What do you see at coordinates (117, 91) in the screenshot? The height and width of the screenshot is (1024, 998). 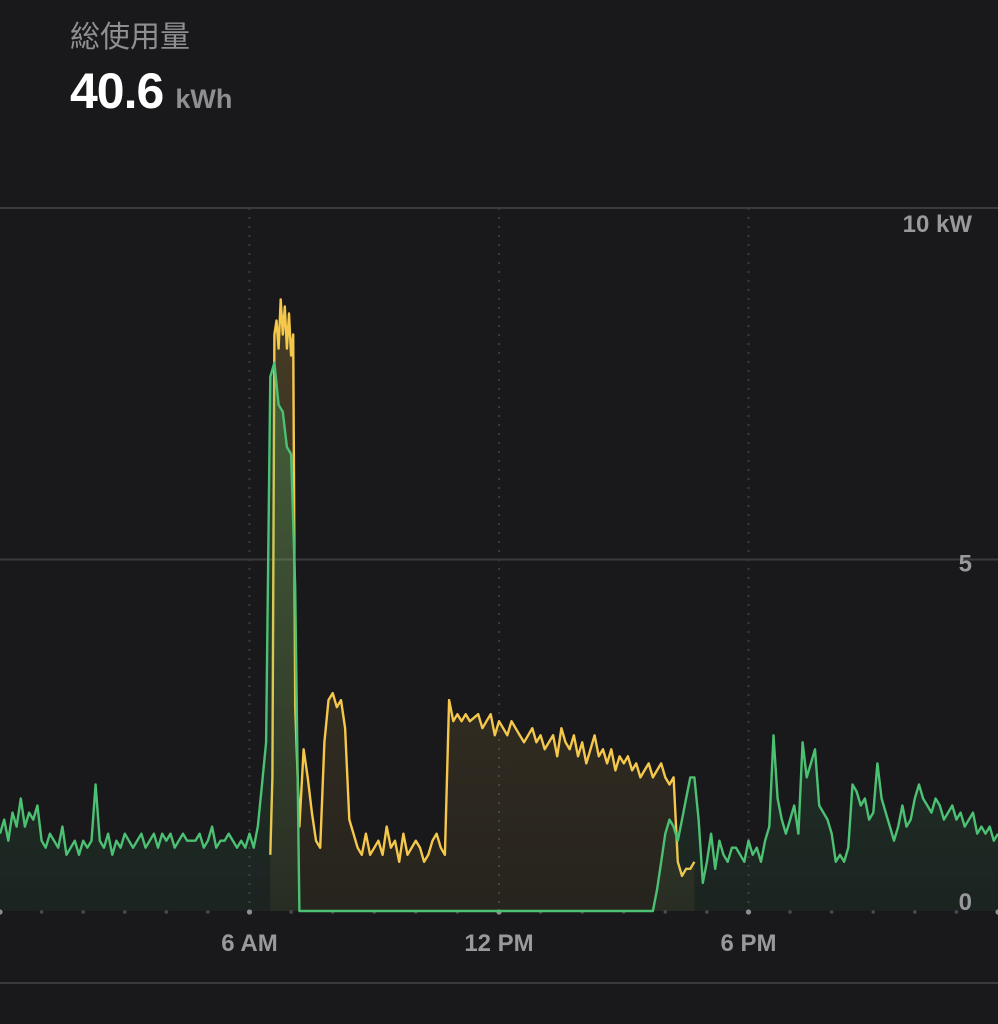 I see `total-usage-value: 40.6` at bounding box center [117, 91].